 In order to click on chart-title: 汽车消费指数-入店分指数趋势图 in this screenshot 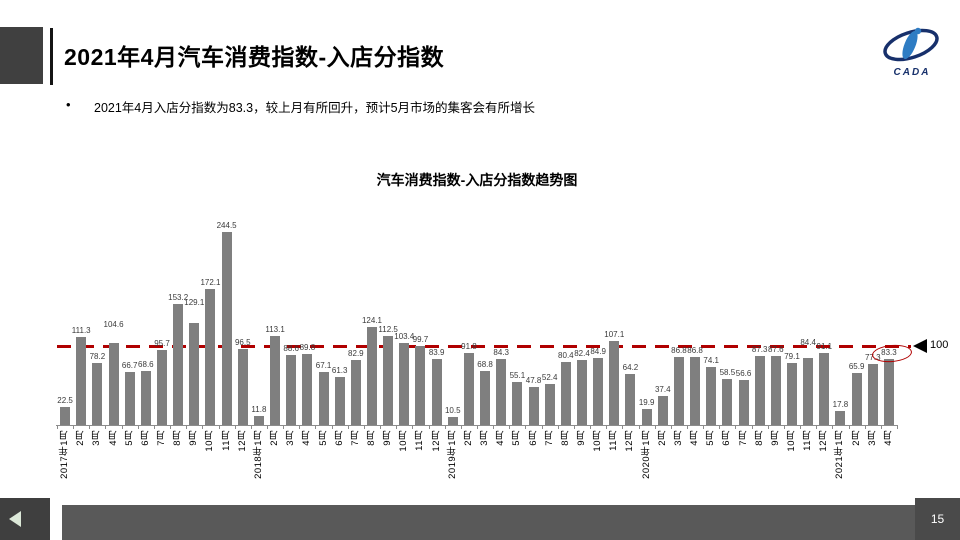, I will do `click(477, 180)`.